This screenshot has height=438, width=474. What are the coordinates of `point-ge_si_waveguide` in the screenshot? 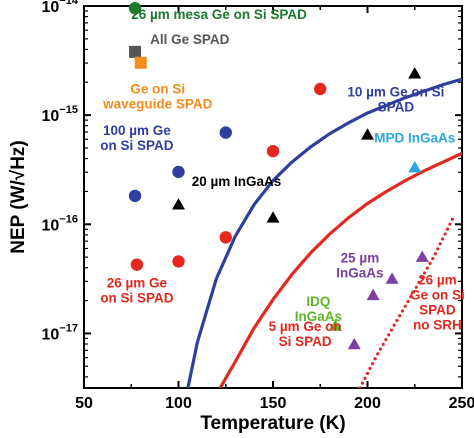 It's located at (140, 62).